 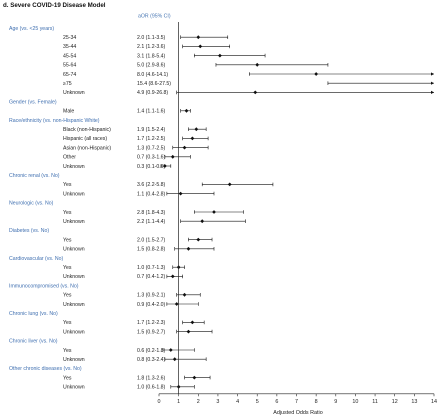 What do you see at coordinates (87, 148) in the screenshot?
I see `row-label: Asian (non-Hispanic)` at bounding box center [87, 148].